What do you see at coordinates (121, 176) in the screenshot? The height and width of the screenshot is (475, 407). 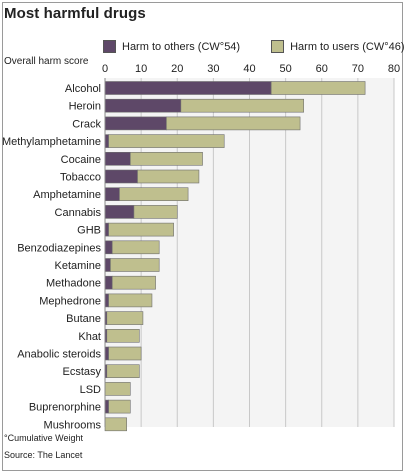 I see `bar-others-tobacco` at bounding box center [121, 176].